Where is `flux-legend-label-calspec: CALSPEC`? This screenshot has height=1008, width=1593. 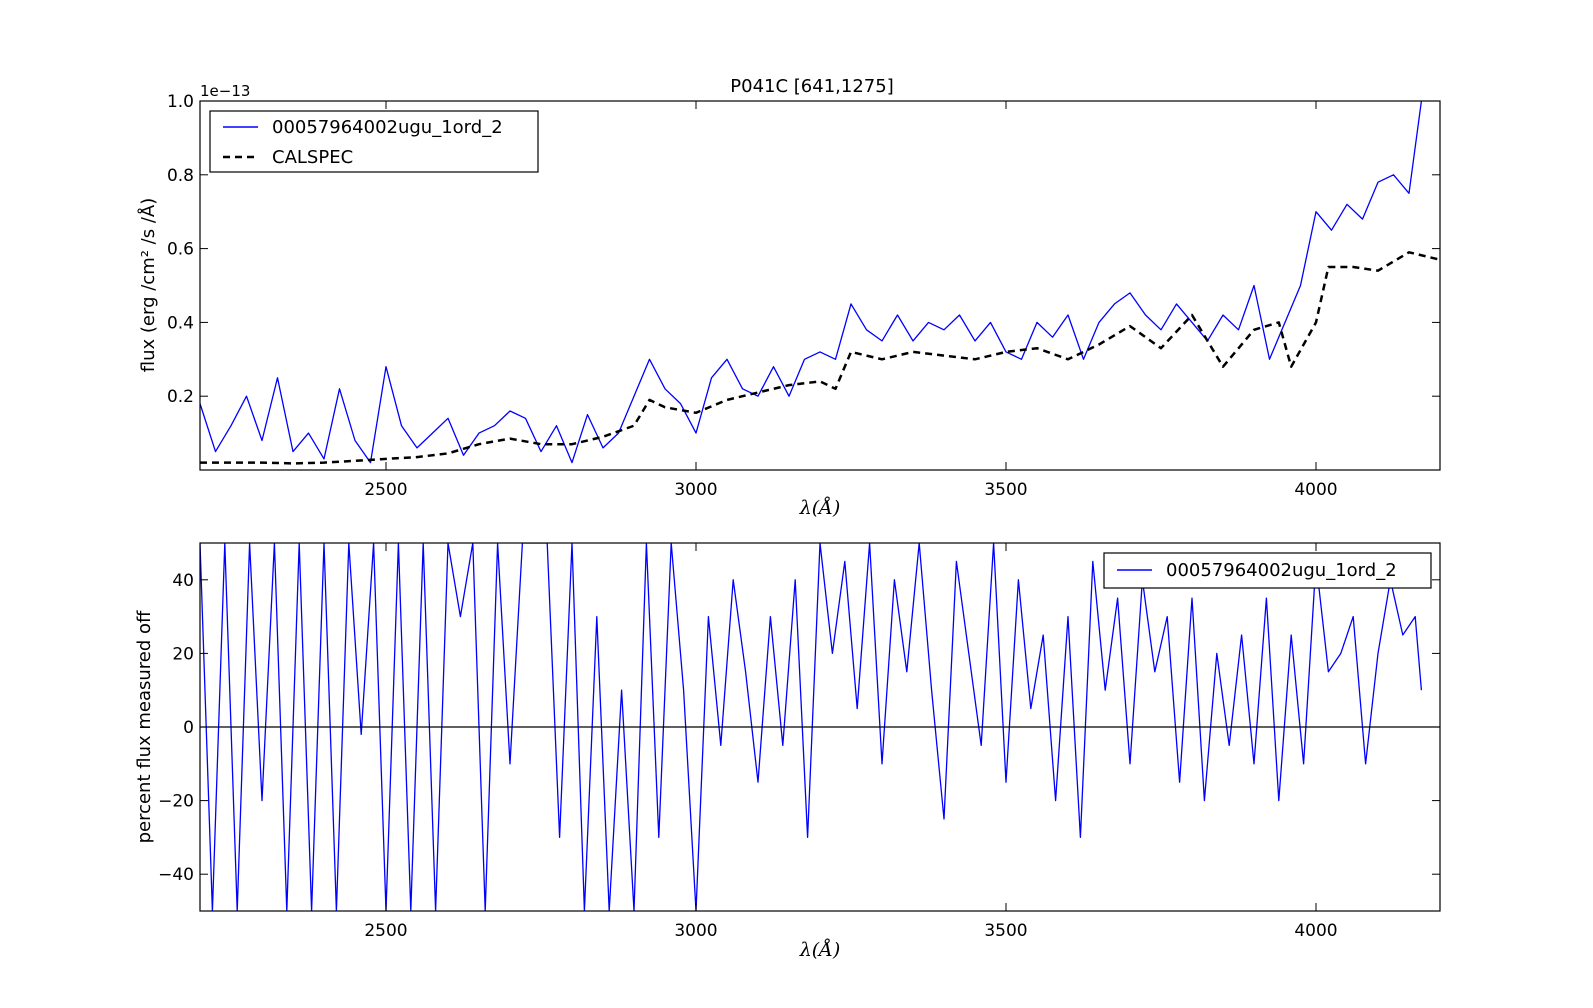
flux-legend-label-calspec: CALSPEC is located at coordinates (312, 157).